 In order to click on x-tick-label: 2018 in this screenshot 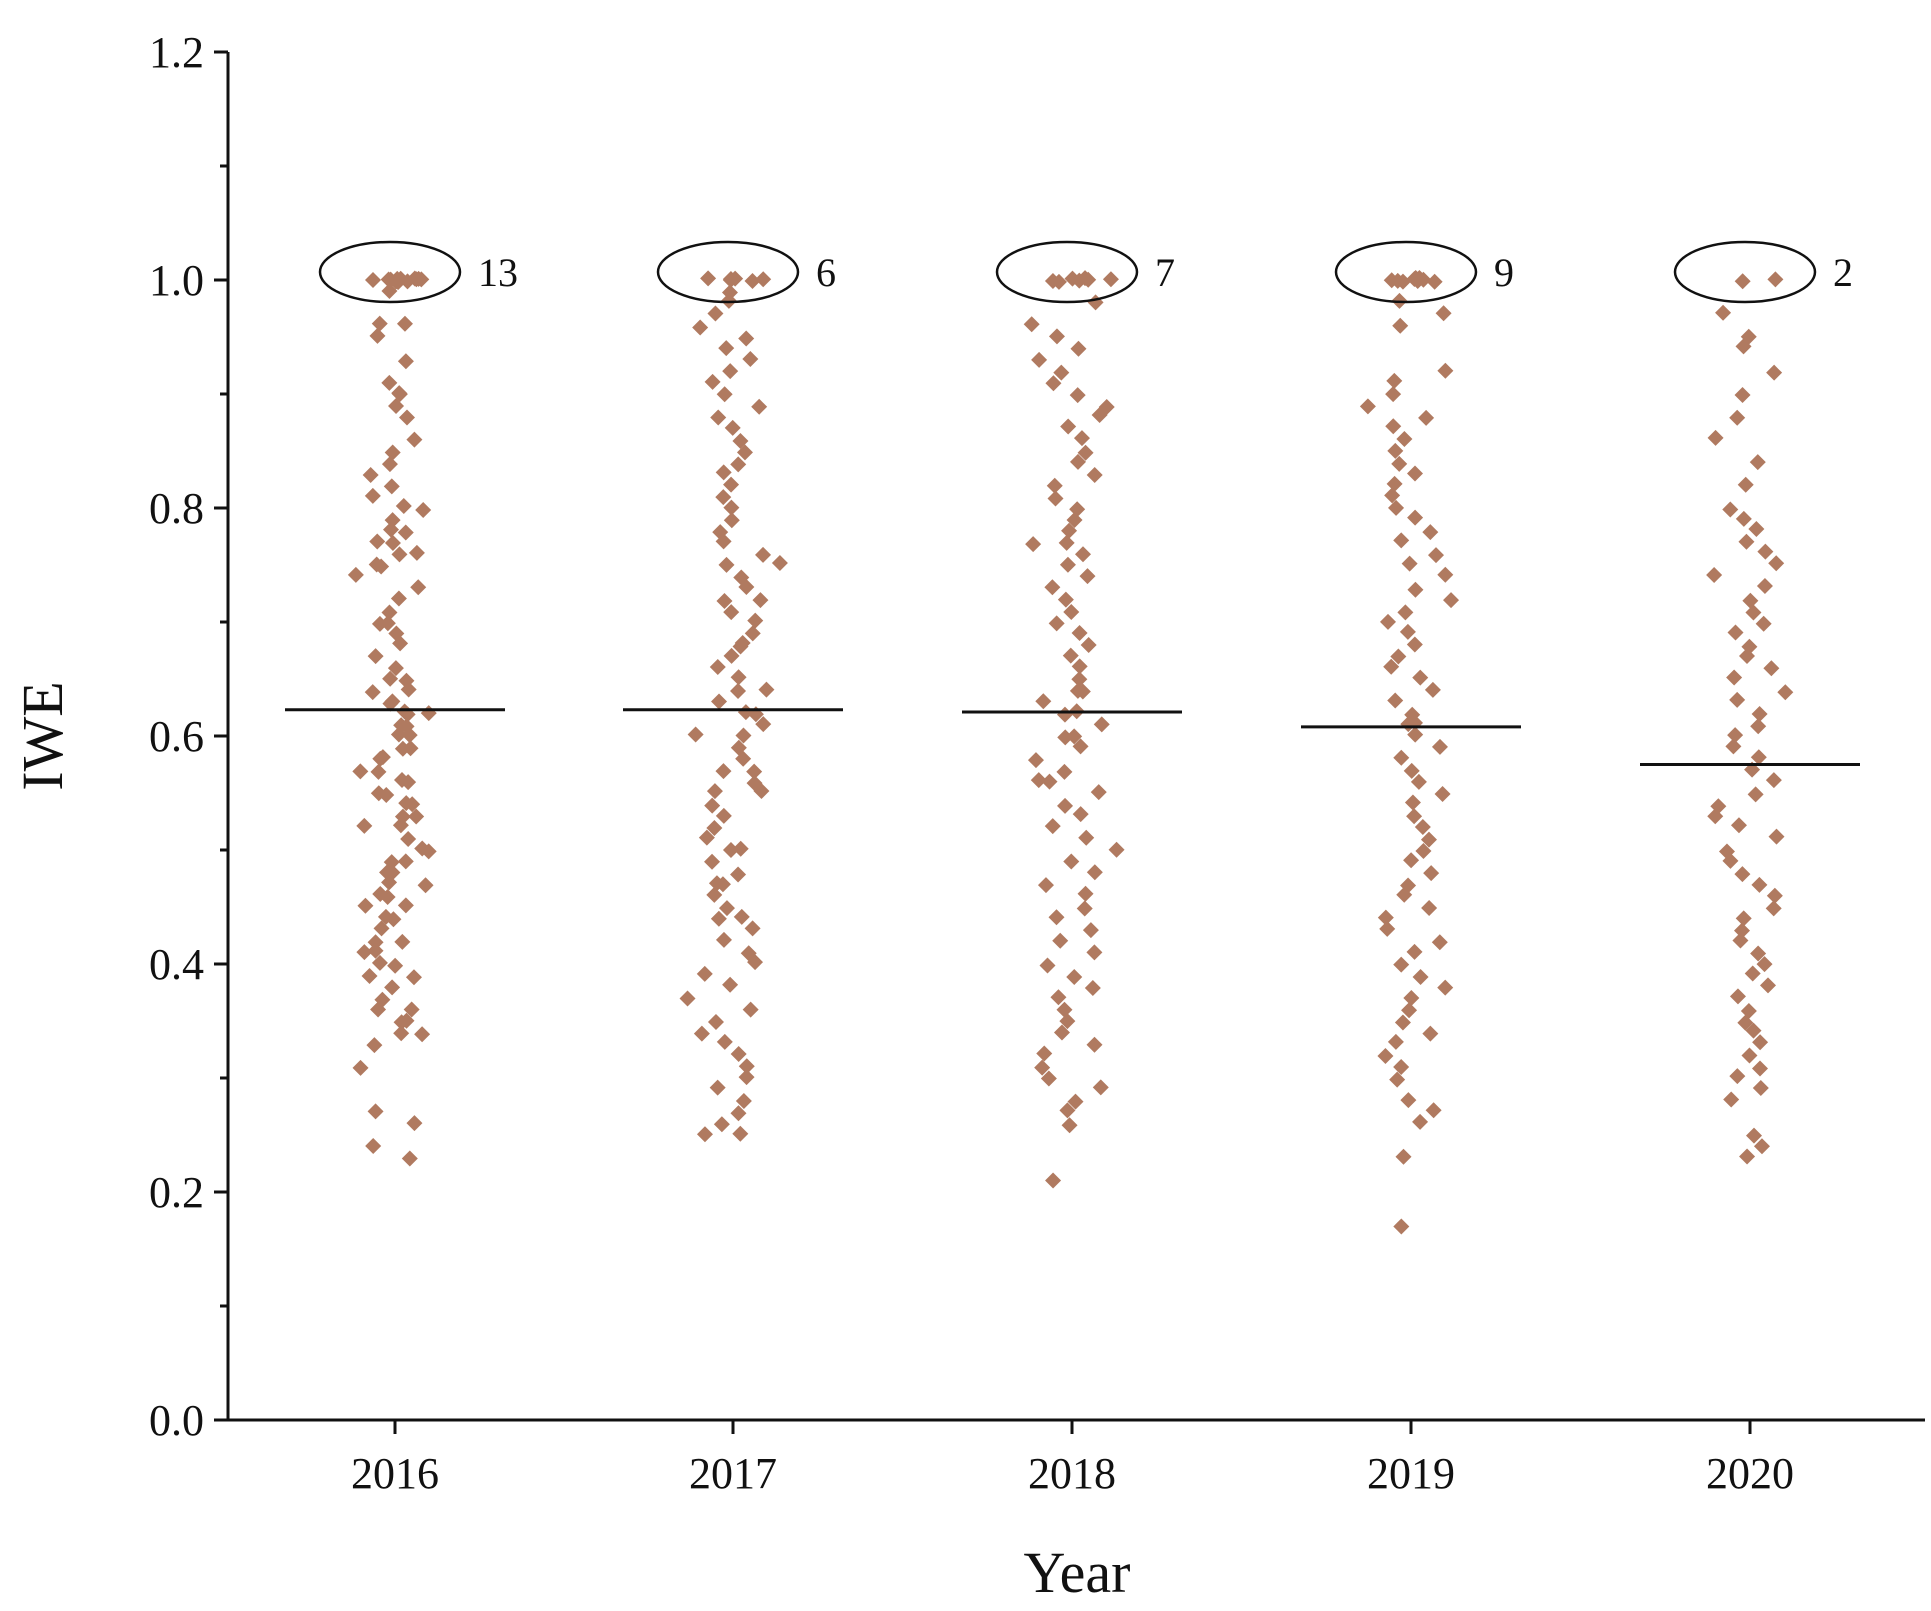, I will do `click(1072, 1473)`.